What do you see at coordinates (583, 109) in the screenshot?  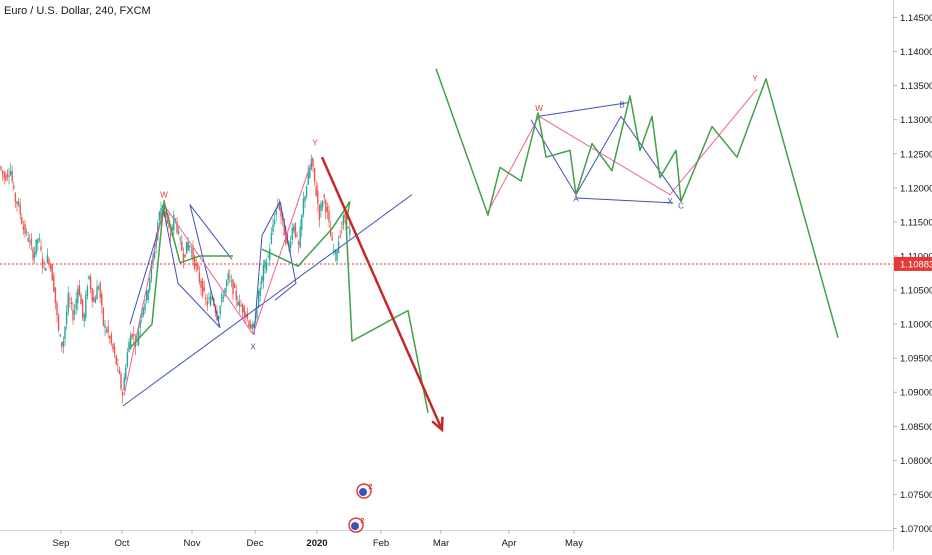 I see `pattern-blue-top` at bounding box center [583, 109].